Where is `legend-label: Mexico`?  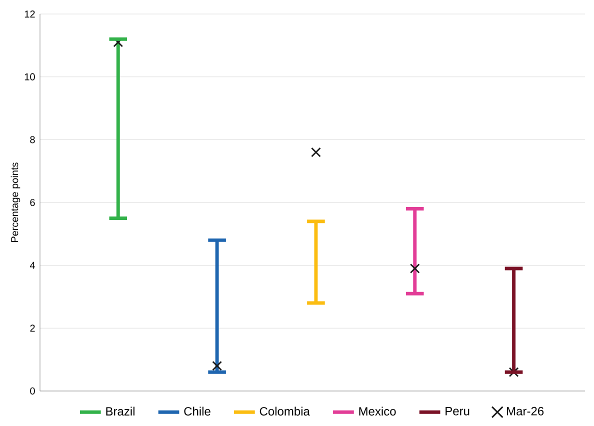
legend-label: Mexico is located at coordinates (377, 411).